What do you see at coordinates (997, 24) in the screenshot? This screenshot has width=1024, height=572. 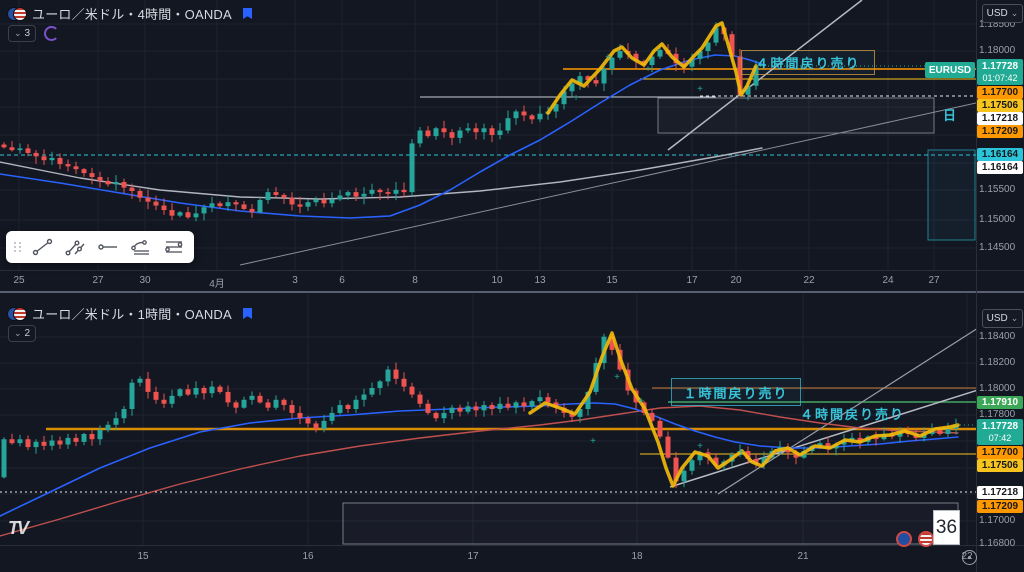 I see `price-label: 1.18500` at bounding box center [997, 24].